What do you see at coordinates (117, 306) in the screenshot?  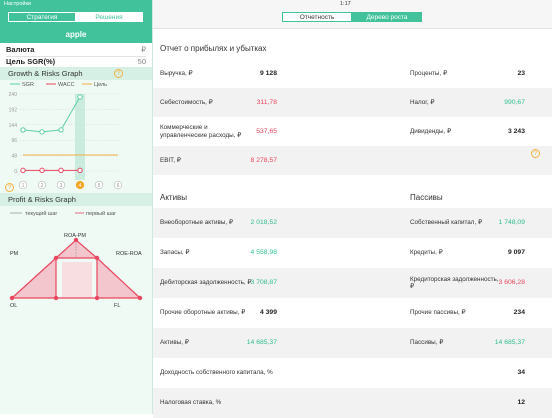 I see `diagram-label: FL` at bounding box center [117, 306].